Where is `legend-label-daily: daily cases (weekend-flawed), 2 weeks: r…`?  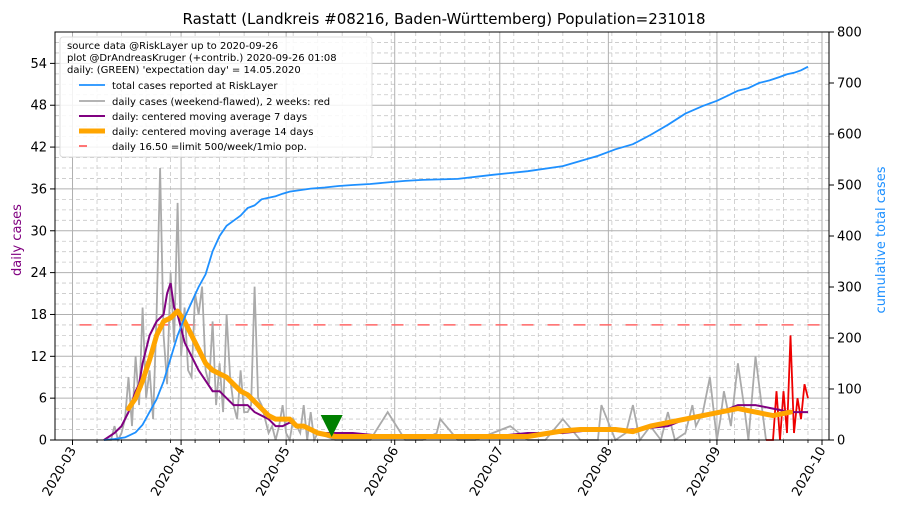 legend-label-daily: daily cases (weekend-flawed), 2 weeks: r… is located at coordinates (221, 102).